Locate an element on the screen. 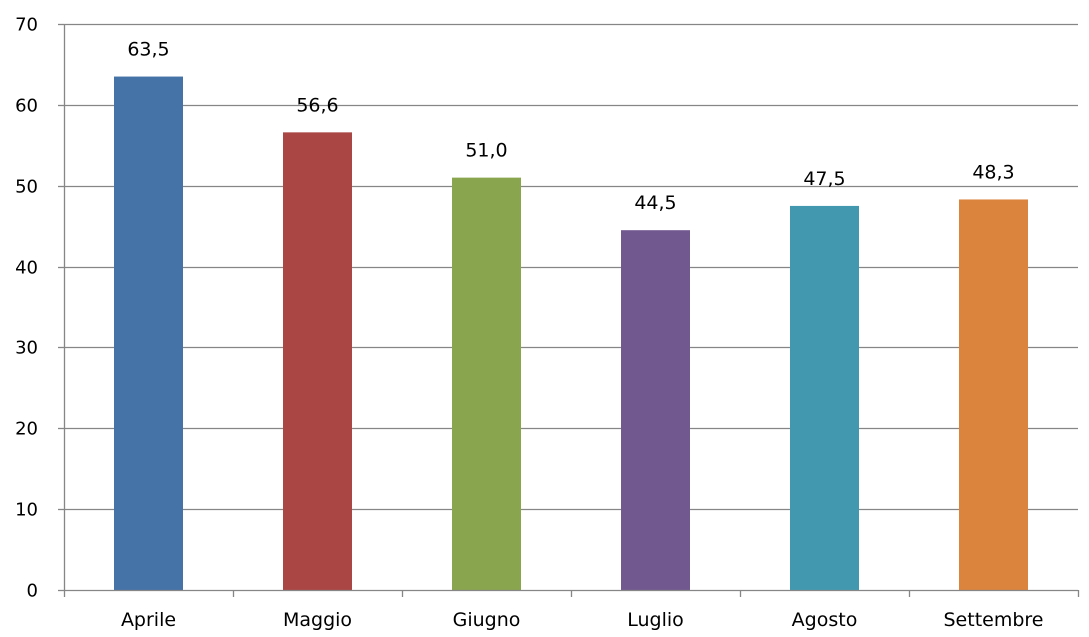 The width and height of the screenshot is (1089, 637). y-tick-label: 40 is located at coordinates (26, 268).